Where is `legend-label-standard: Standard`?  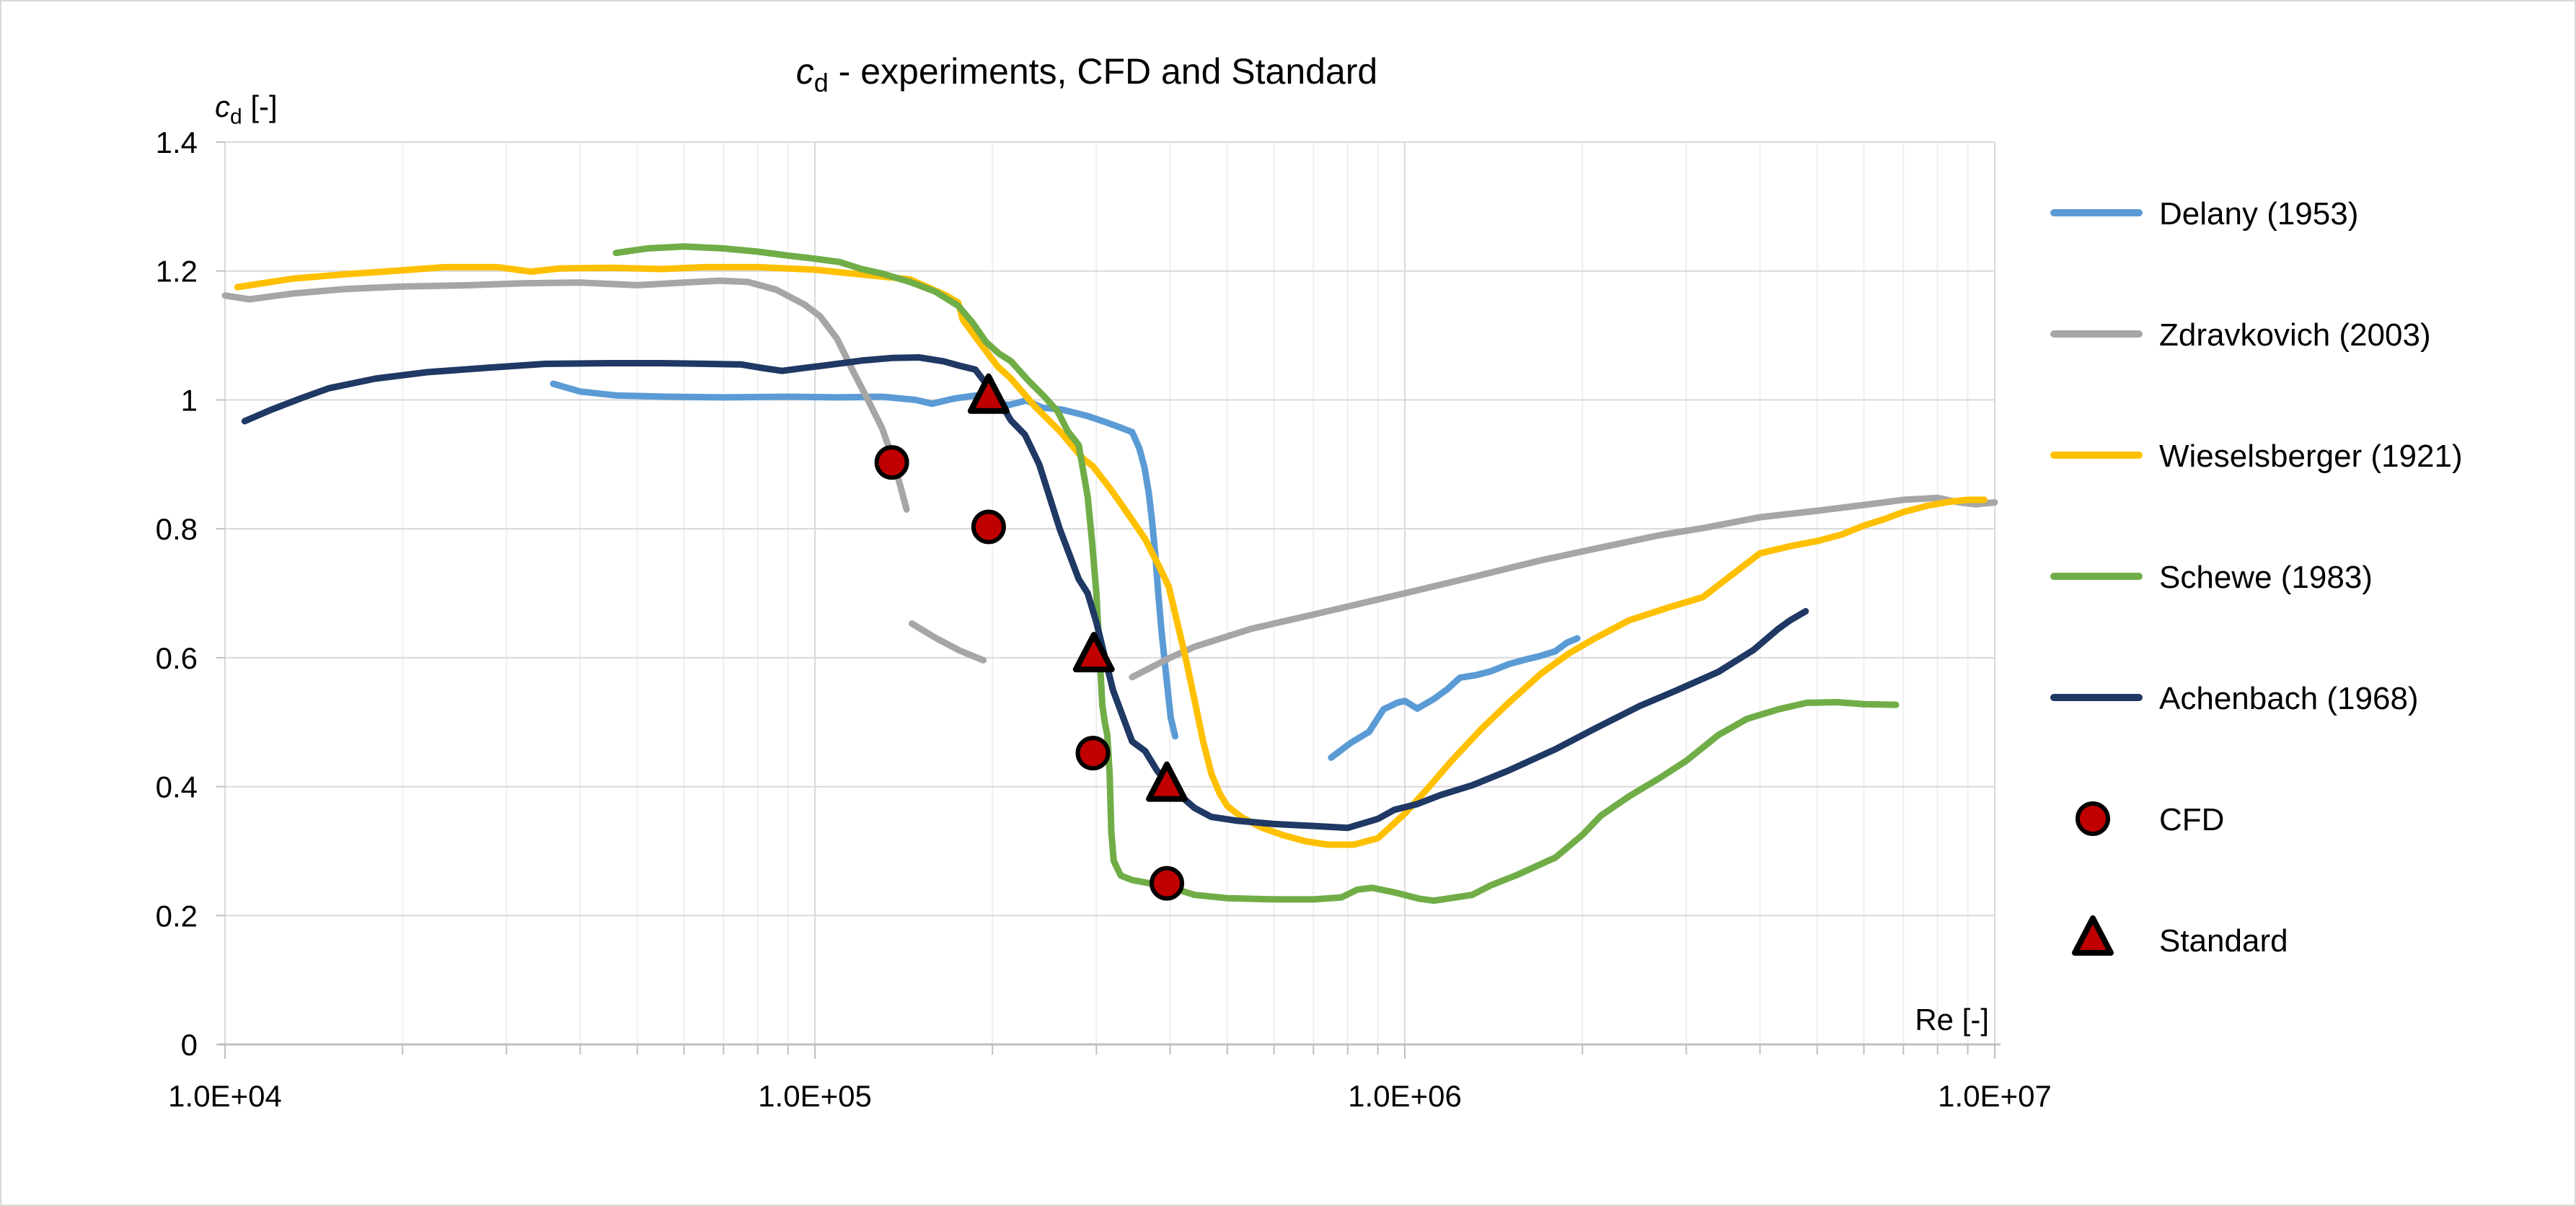
legend-label-standard: Standard is located at coordinates (2223, 941).